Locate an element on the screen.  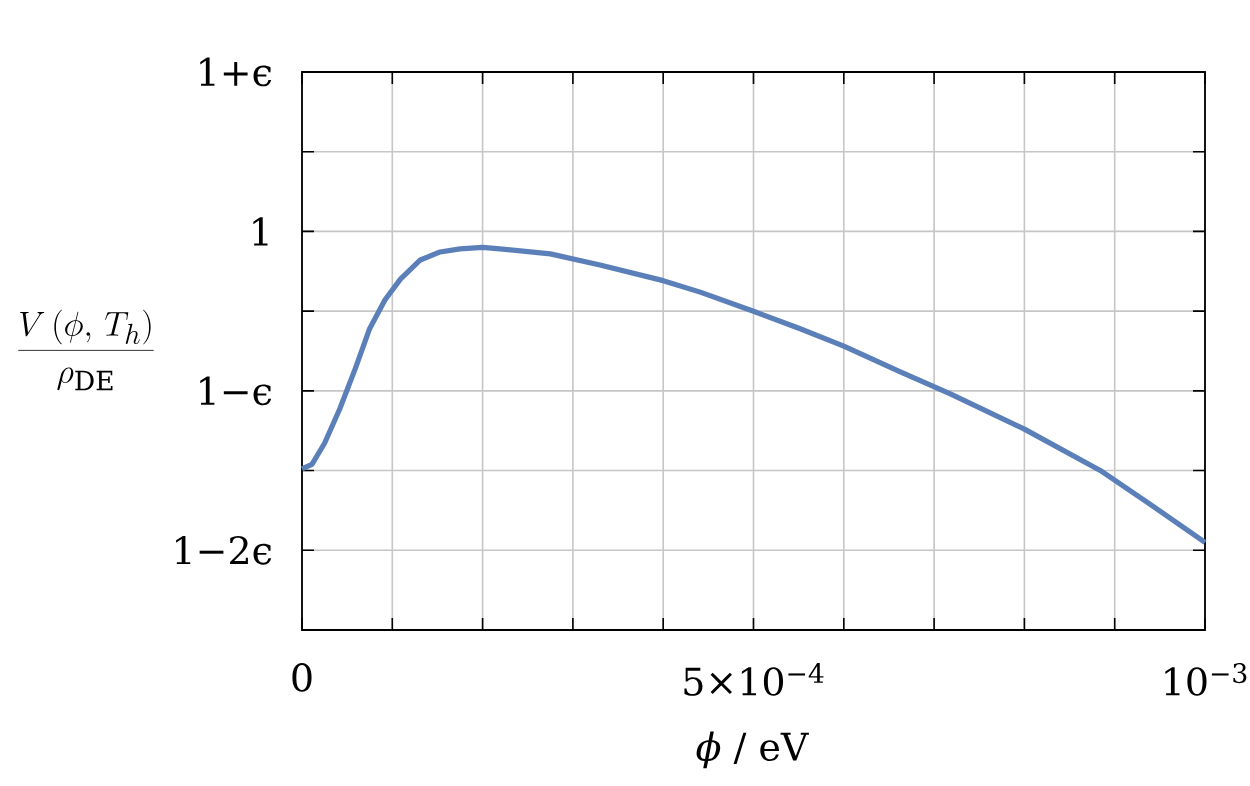
text: 1 is located at coordinates (260, 231).